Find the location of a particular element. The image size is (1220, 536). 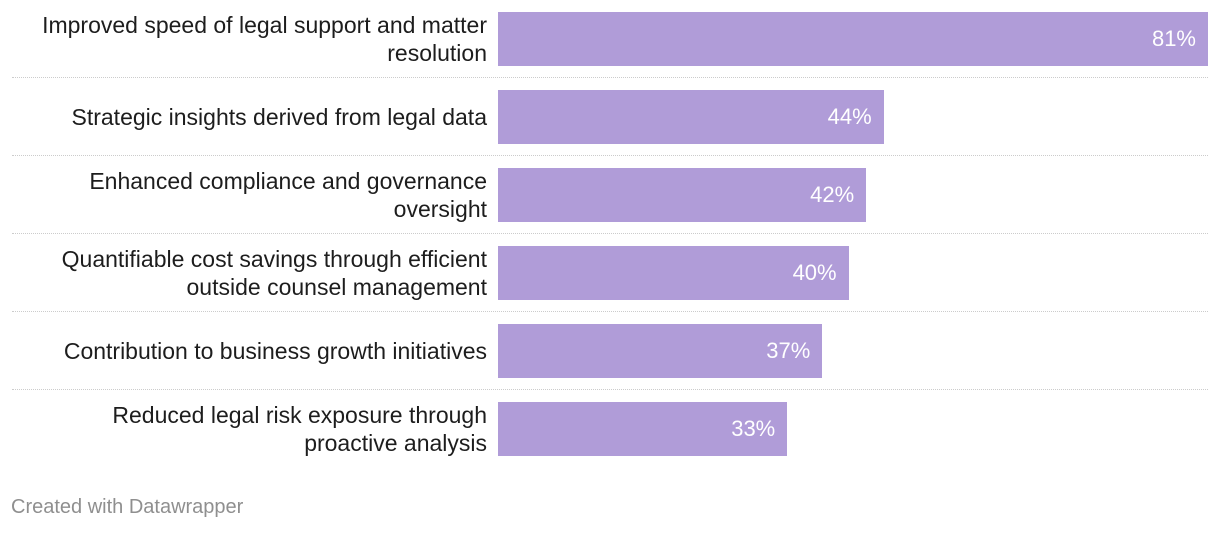

category-label-line: oversight is located at coordinates (440, 209).